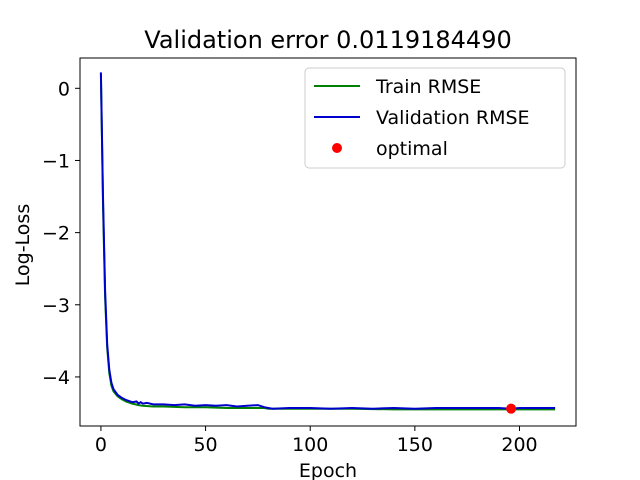  I want to click on y-tick-label: −4, so click(56, 378).